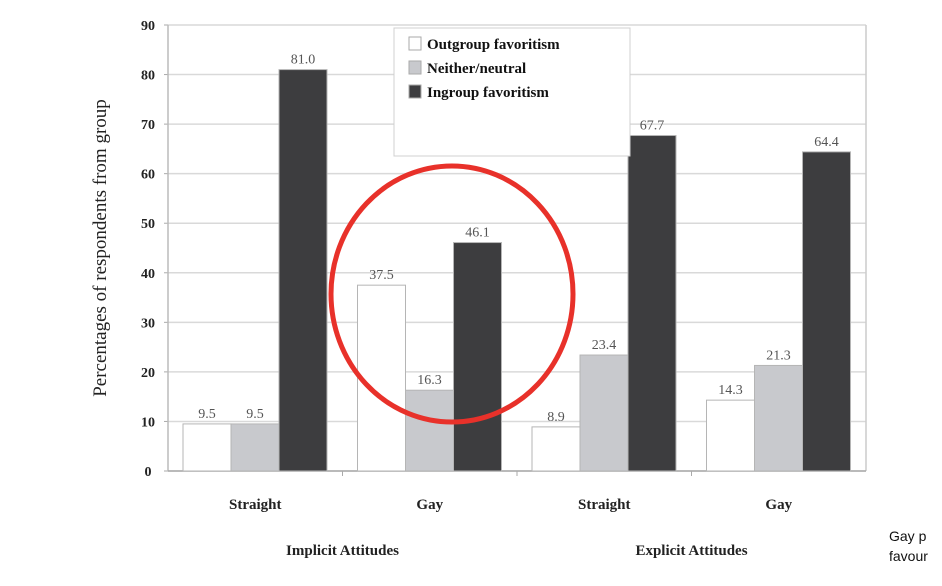 This screenshot has width=942, height=586. Describe the element at coordinates (730, 390) in the screenshot. I see `bar-value-label: 14.3` at that location.